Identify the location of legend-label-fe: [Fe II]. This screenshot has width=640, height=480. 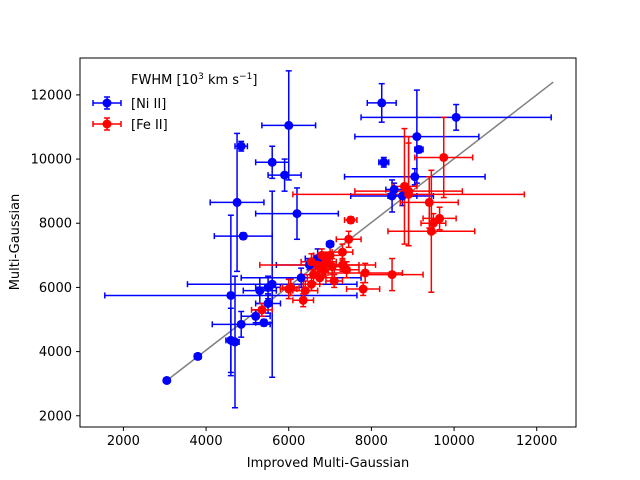
(149, 125).